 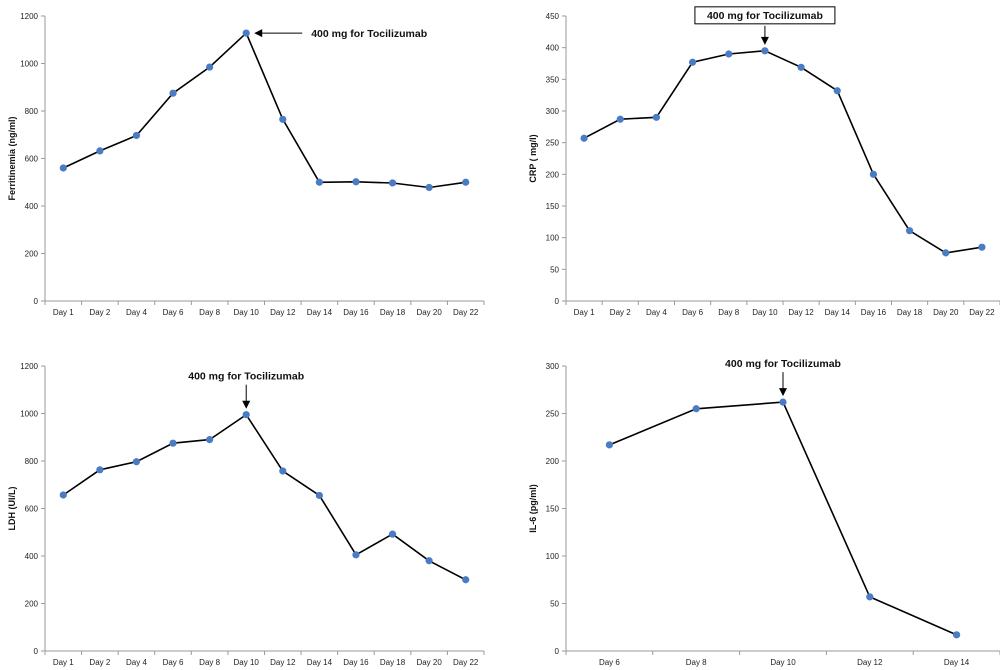 I want to click on y-axis-label: Ferritinemia (ng/ml), so click(x=12, y=158).